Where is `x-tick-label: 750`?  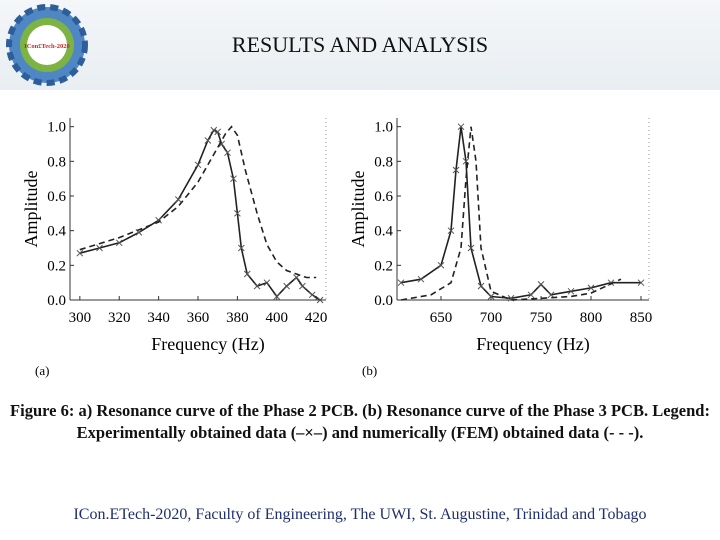 x-tick-label: 750 is located at coordinates (541, 318).